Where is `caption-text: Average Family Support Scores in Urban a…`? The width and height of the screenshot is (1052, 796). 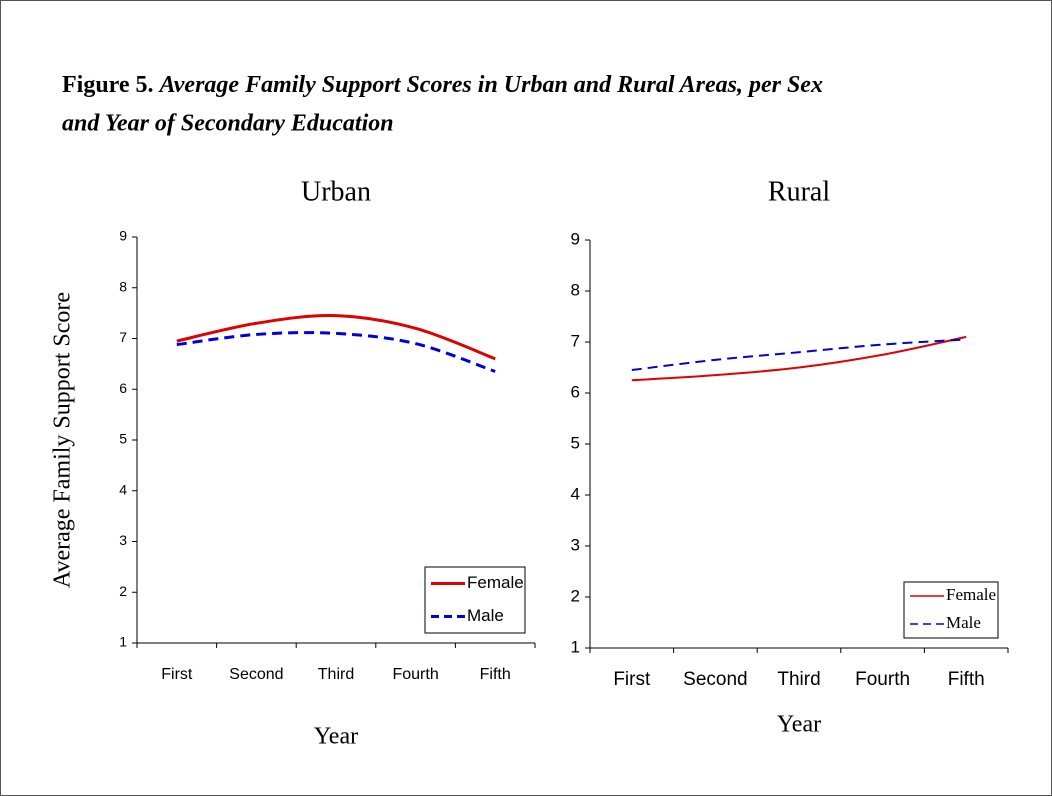 caption-text: Average Family Support Scores in Urban a… is located at coordinates (490, 85).